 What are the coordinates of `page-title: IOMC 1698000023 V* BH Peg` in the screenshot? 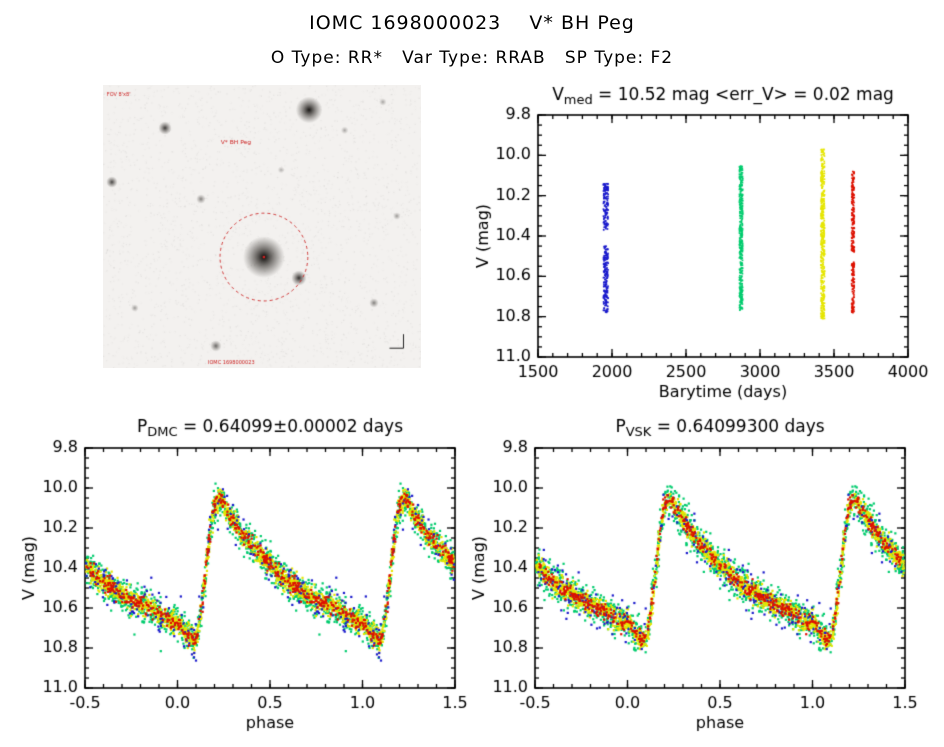 It's located at (472, 23).